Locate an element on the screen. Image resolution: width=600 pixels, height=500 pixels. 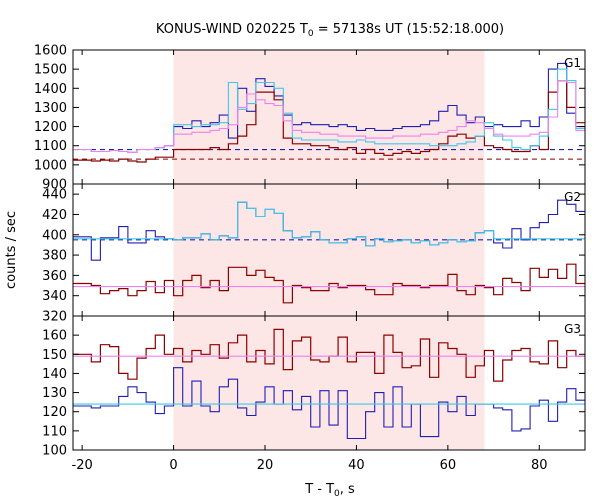
y-tick-label: 150 is located at coordinates (54, 355).